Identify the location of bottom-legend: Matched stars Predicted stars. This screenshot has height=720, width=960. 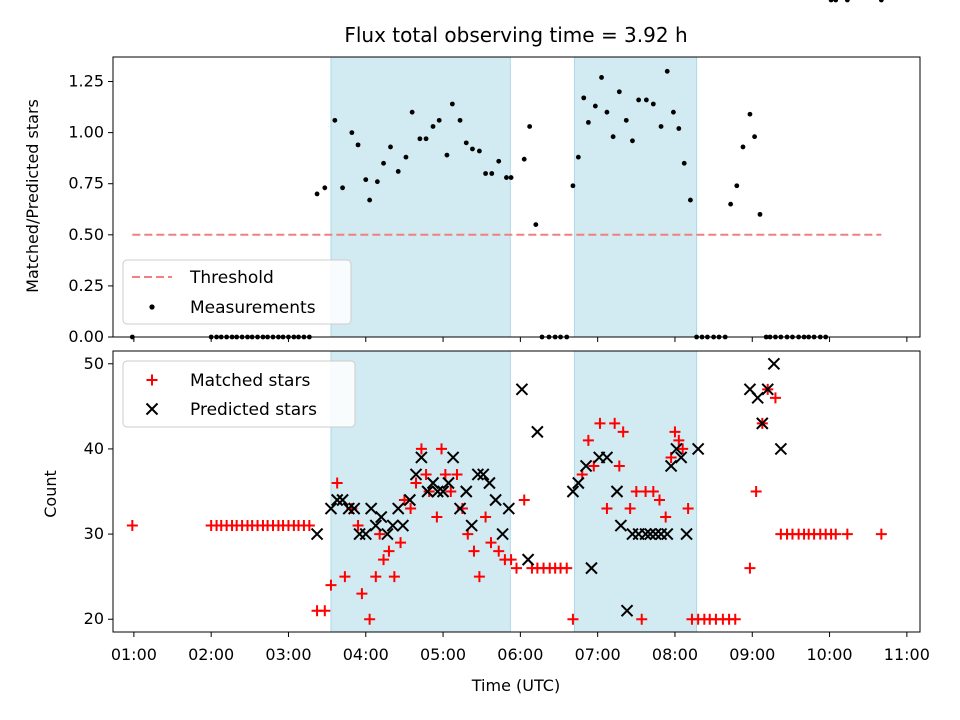
(239, 394).